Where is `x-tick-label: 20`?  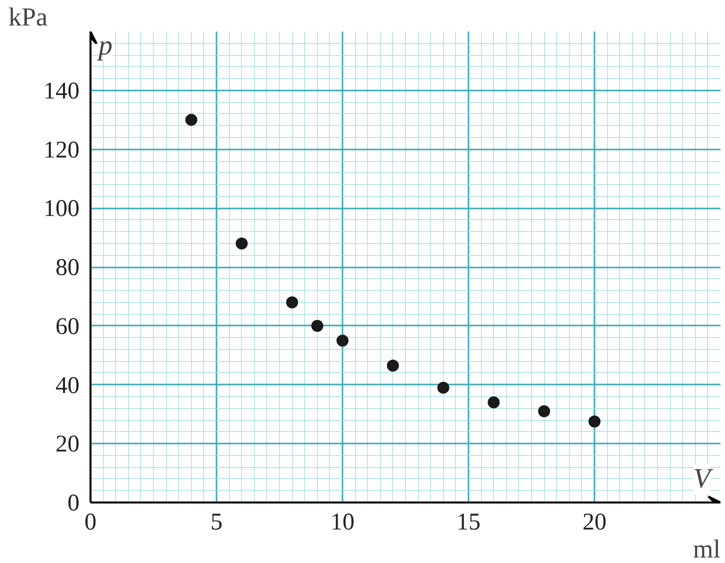 x-tick-label: 20 is located at coordinates (594, 523).